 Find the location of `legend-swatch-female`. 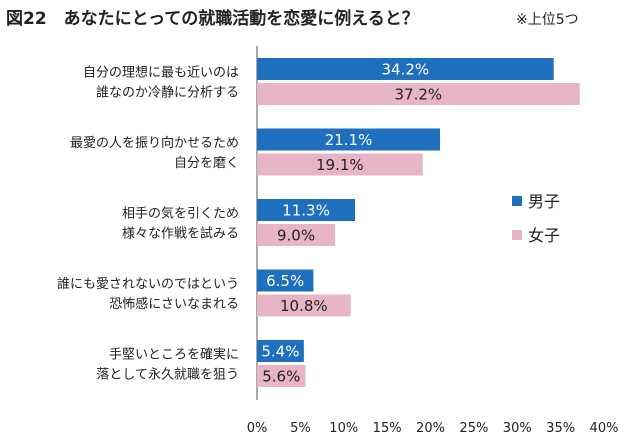

legend-swatch-female is located at coordinates (517, 235).